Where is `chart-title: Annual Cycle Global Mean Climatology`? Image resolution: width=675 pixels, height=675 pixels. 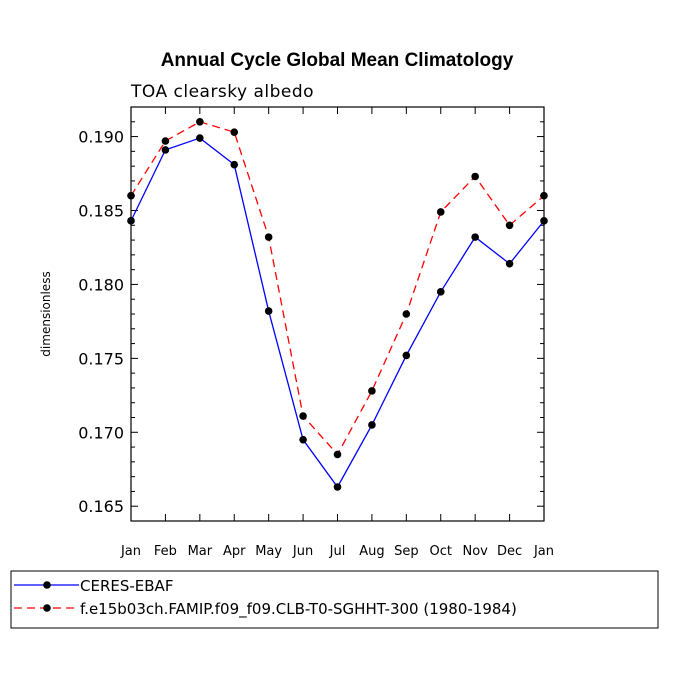 chart-title: Annual Cycle Global Mean Climatology is located at coordinates (337, 60).